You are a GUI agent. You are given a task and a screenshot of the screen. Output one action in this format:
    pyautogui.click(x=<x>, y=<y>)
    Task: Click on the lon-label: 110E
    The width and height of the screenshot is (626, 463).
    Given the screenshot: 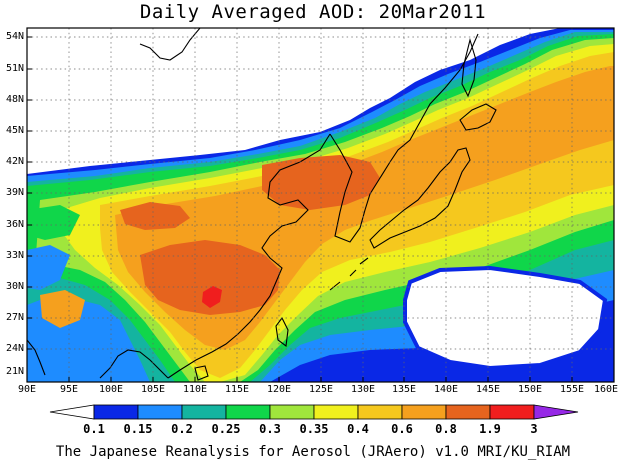 What is the action you would take?
    pyautogui.click(x=195, y=389)
    